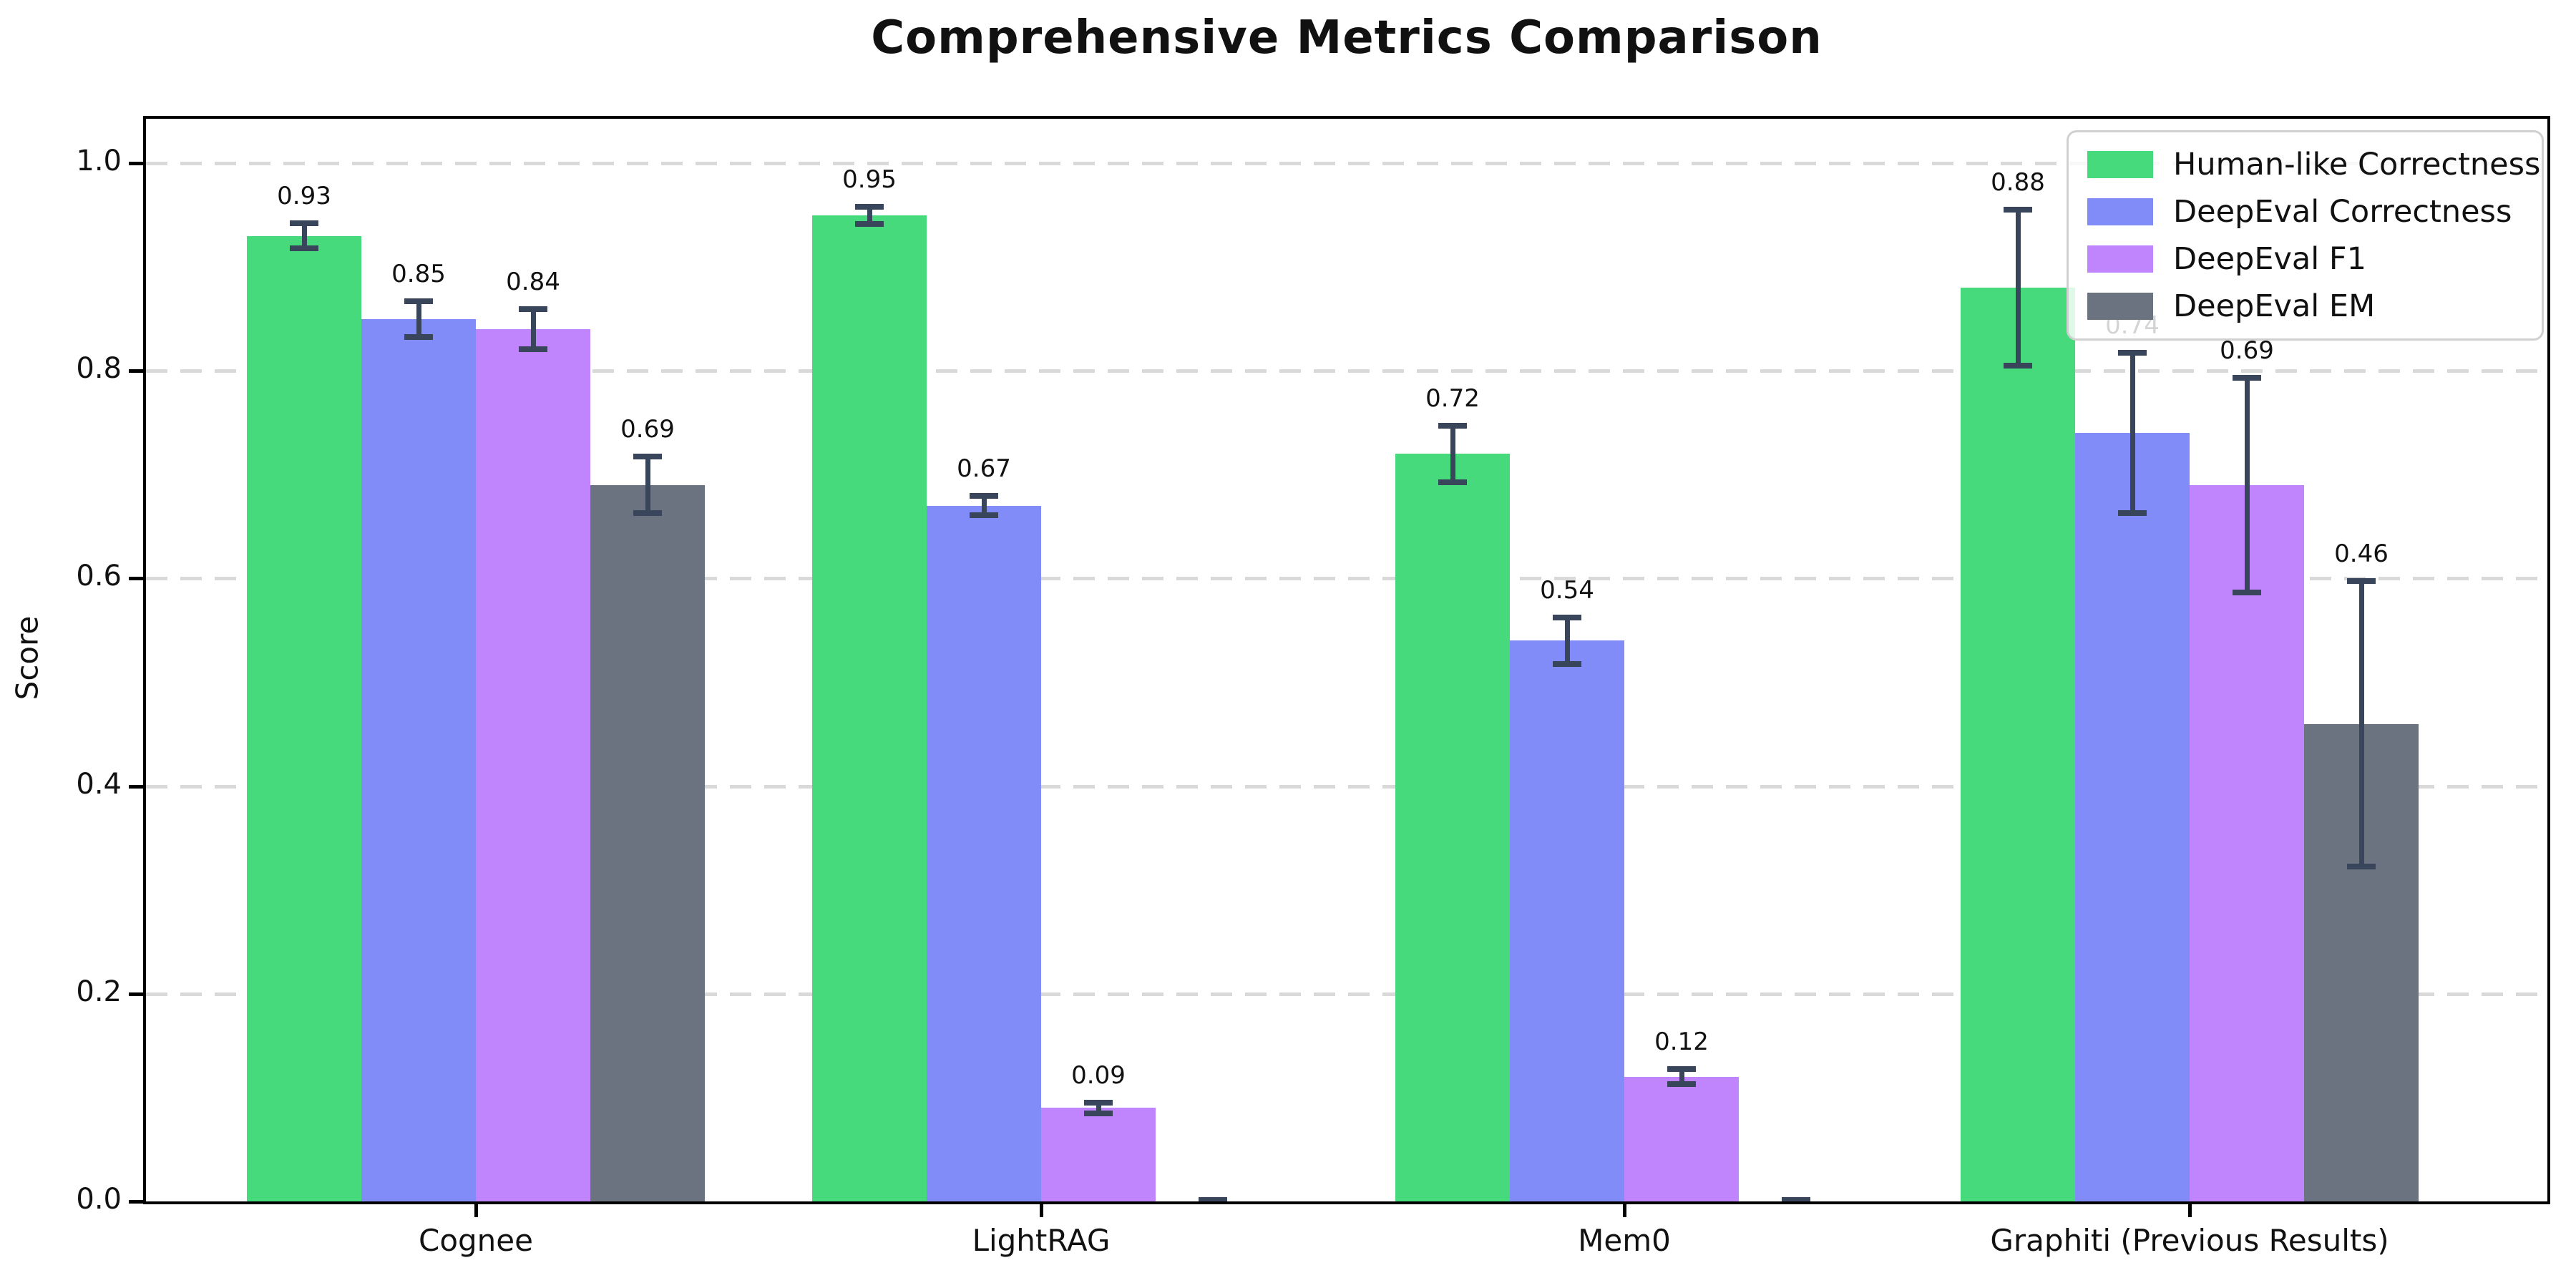 The width and height of the screenshot is (2576, 1288). I want to click on chart-title: Comprehensive Metrics Comparison, so click(1347, 37).